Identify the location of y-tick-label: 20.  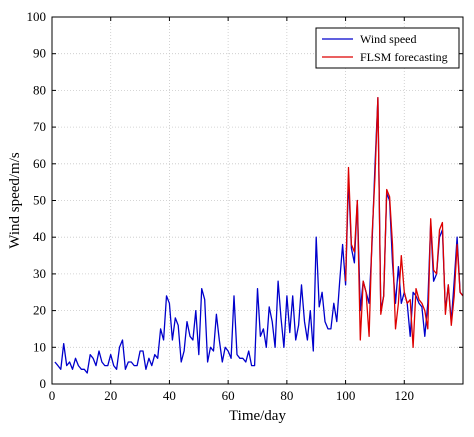
(39, 310).